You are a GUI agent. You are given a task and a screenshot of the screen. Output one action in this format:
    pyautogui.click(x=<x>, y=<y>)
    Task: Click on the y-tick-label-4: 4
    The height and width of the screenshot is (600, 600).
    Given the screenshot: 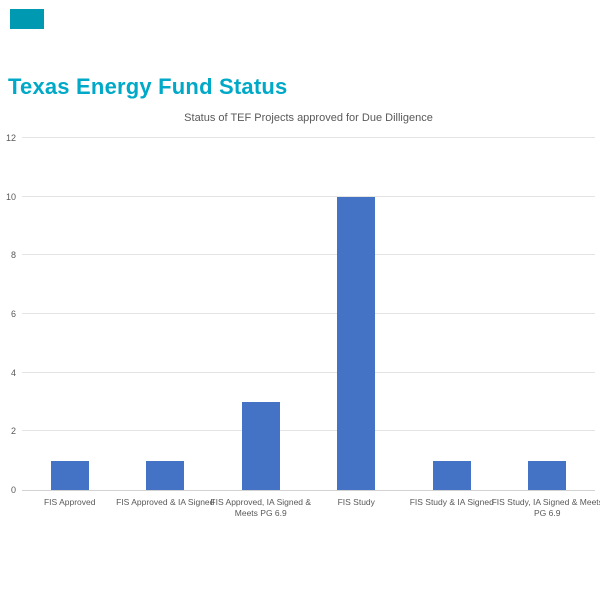 What is the action you would take?
    pyautogui.click(x=13, y=372)
    